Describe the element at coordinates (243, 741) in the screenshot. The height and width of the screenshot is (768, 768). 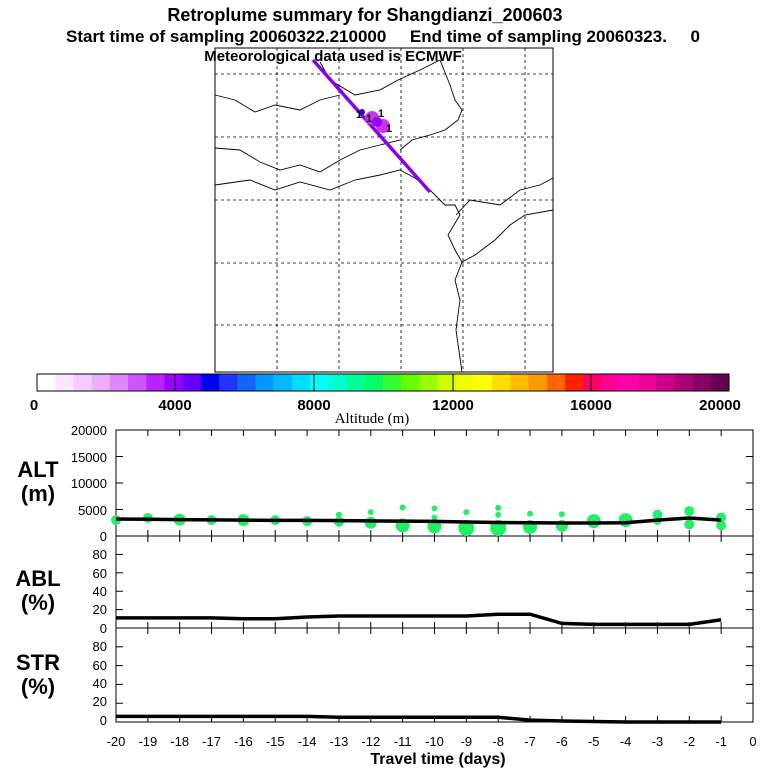
I see `x-tick-label: -16` at that location.